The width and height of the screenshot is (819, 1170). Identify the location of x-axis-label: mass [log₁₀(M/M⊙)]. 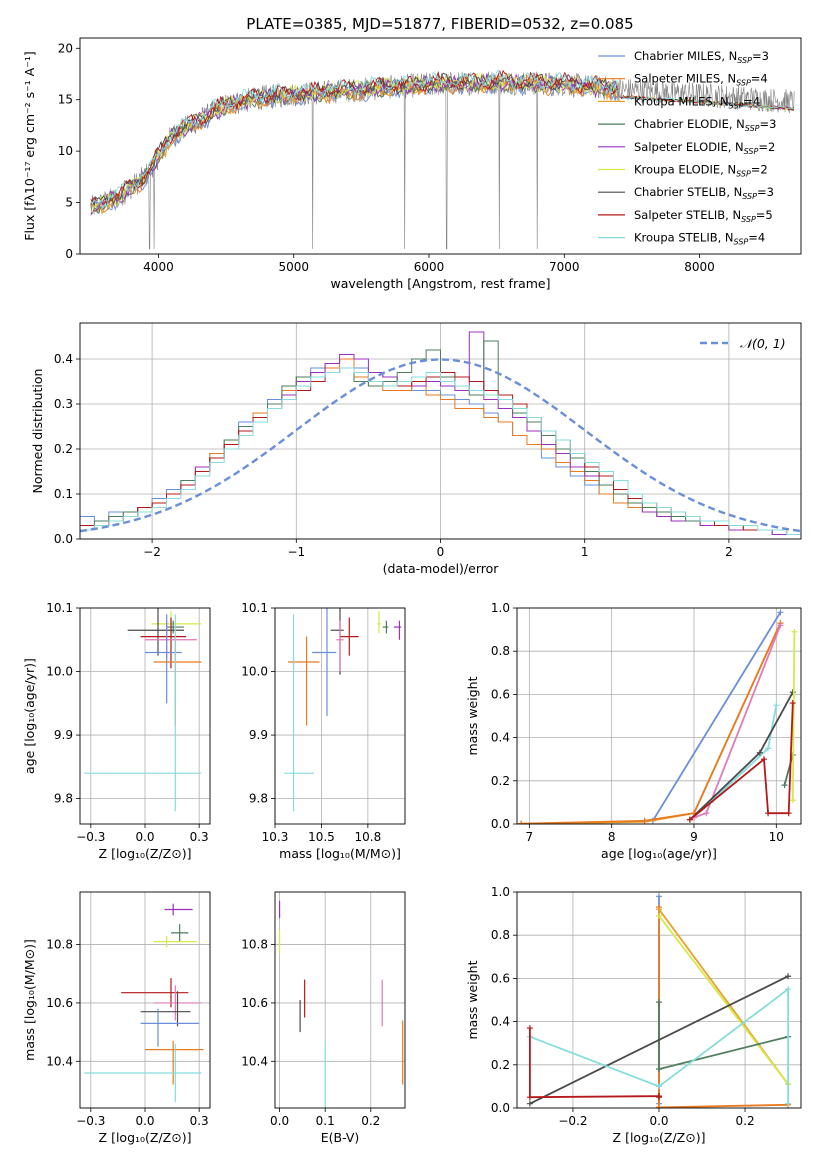
(340, 853).